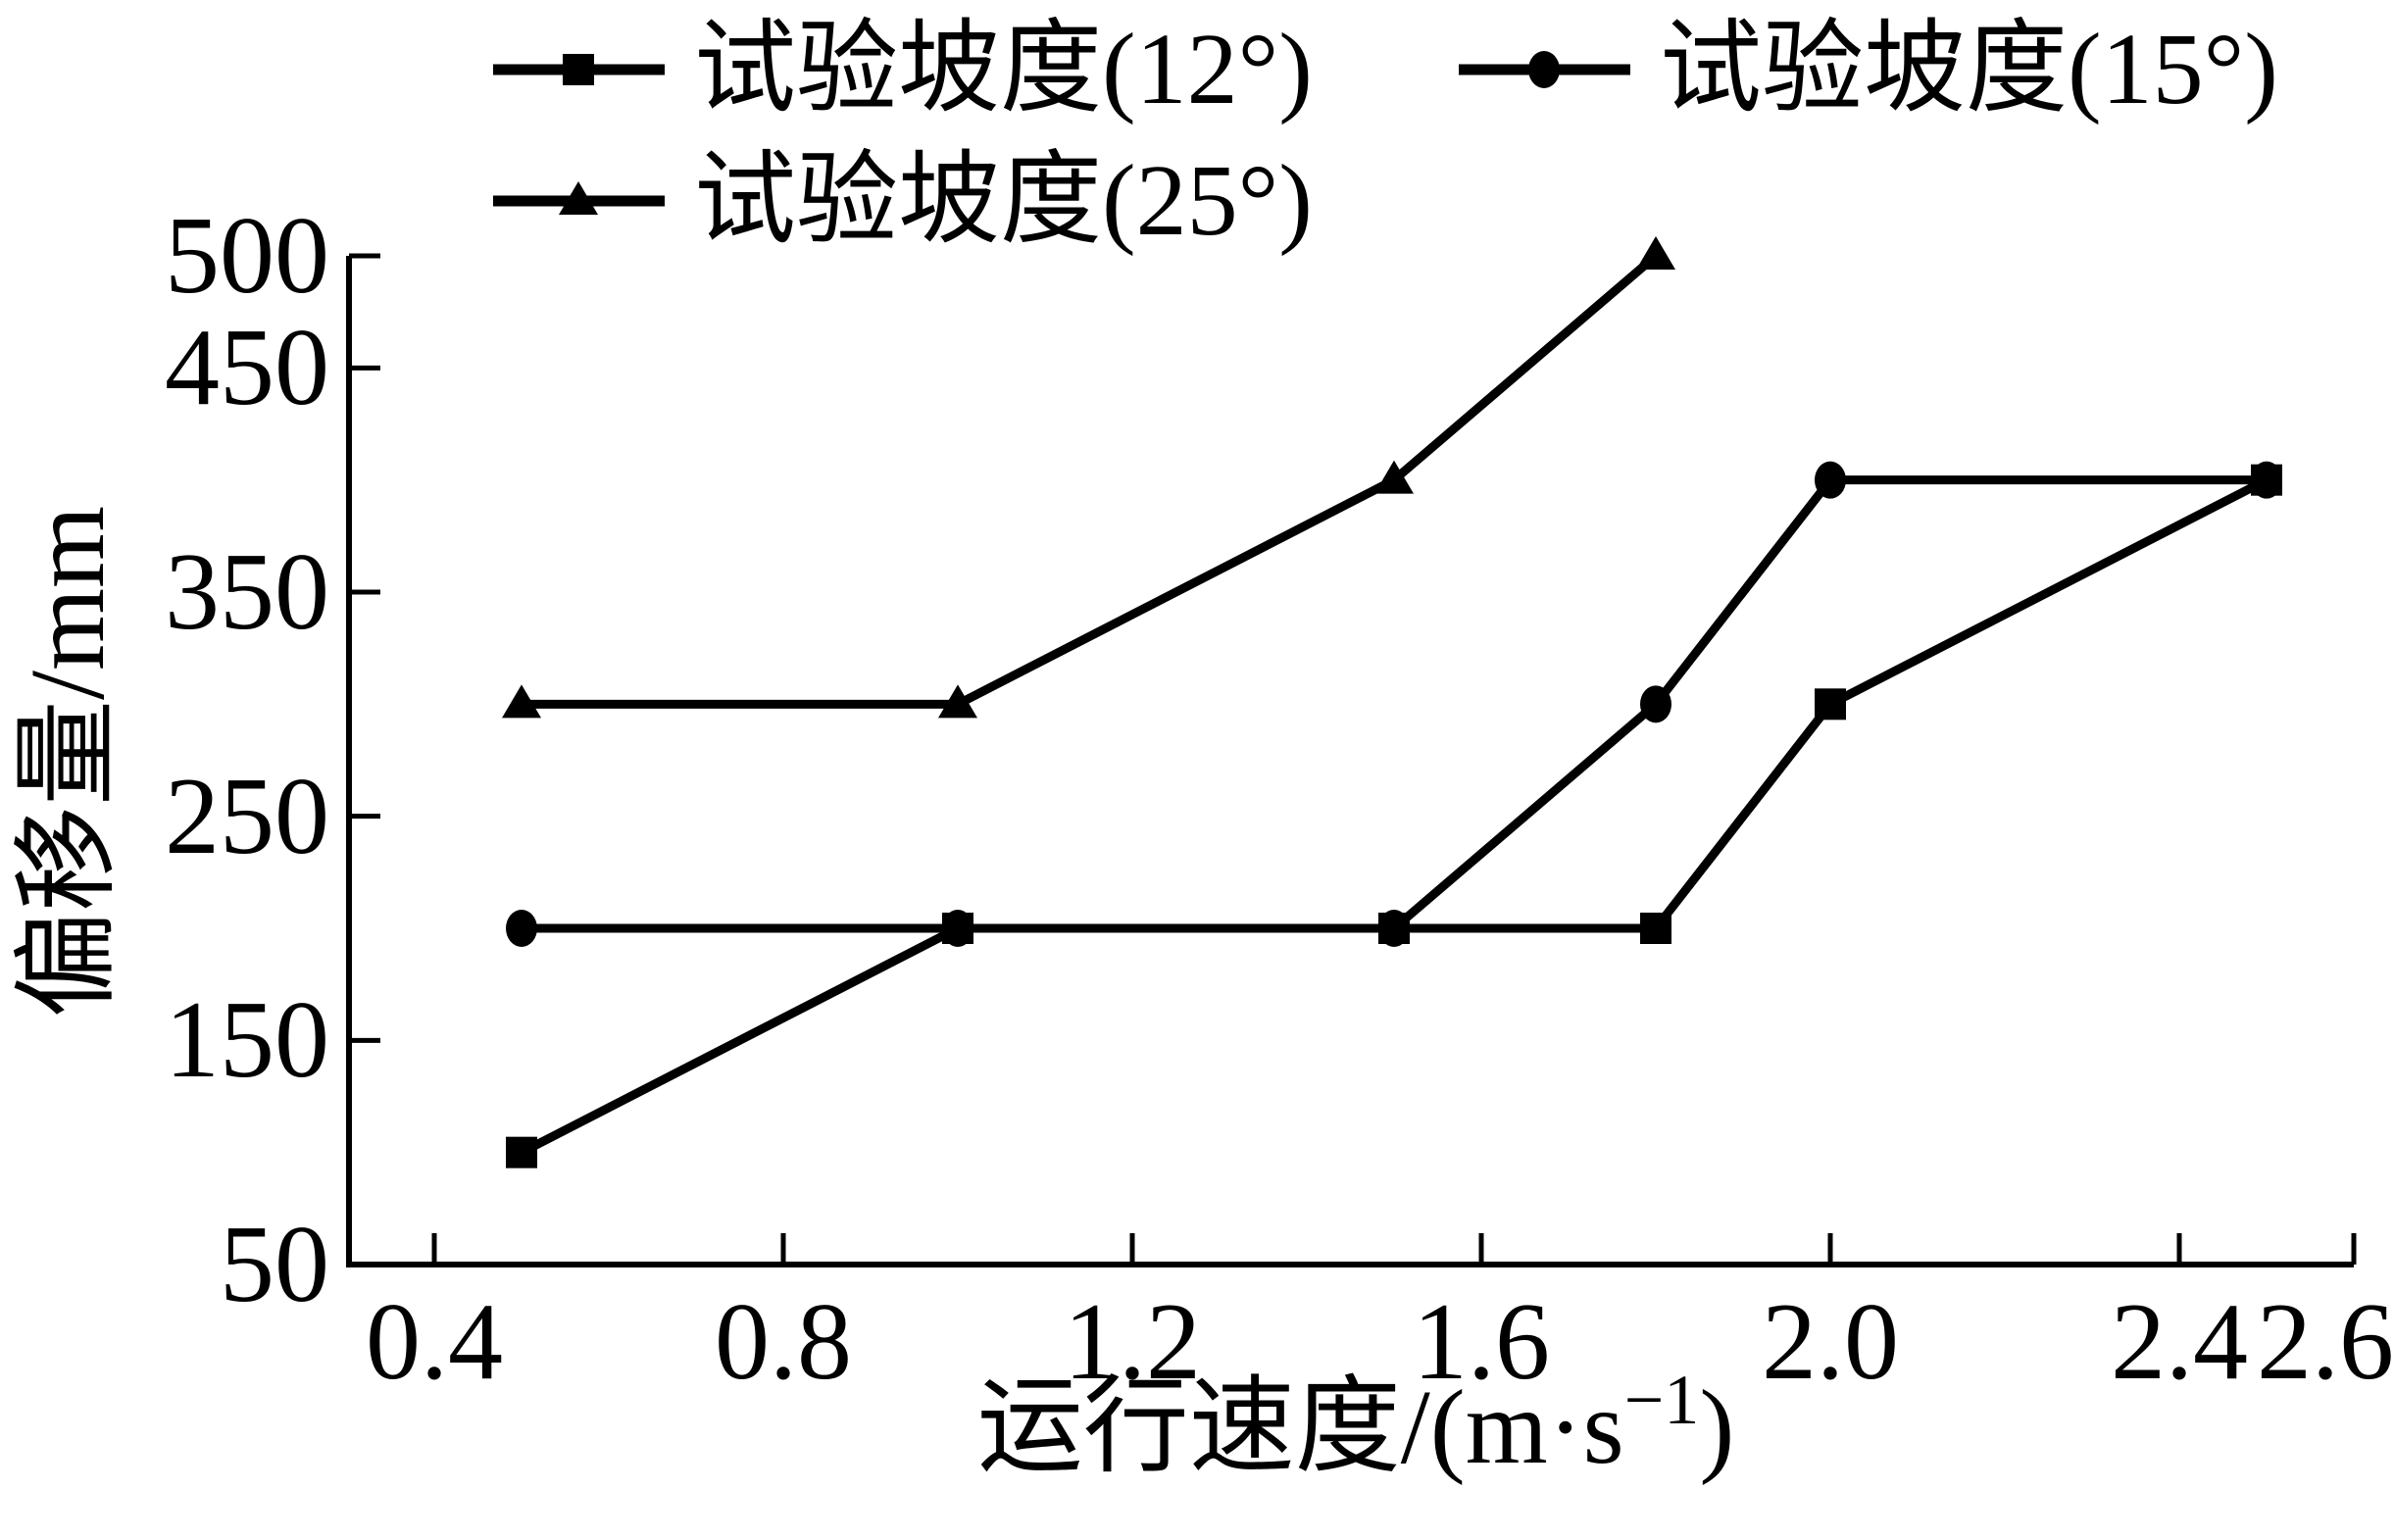 The width and height of the screenshot is (2394, 1540). I want to click on legend-label: 试验坡度(15°), so click(1969, 69).